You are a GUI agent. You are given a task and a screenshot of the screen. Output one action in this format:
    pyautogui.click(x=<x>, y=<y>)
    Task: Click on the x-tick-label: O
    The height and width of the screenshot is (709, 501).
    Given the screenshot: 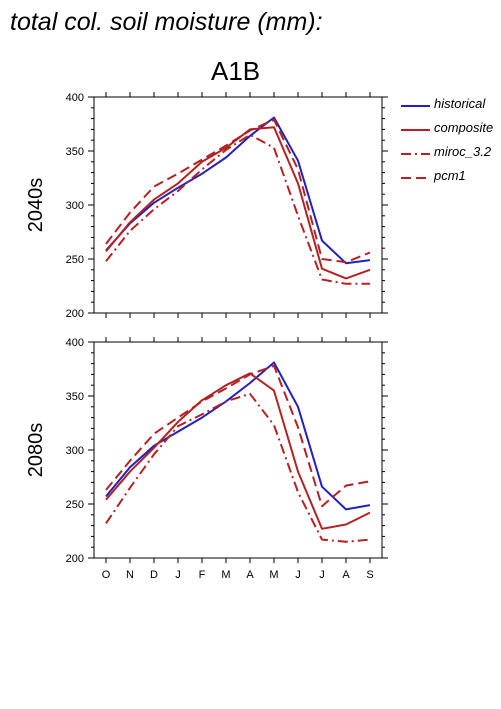 What is the action you would take?
    pyautogui.click(x=106, y=575)
    